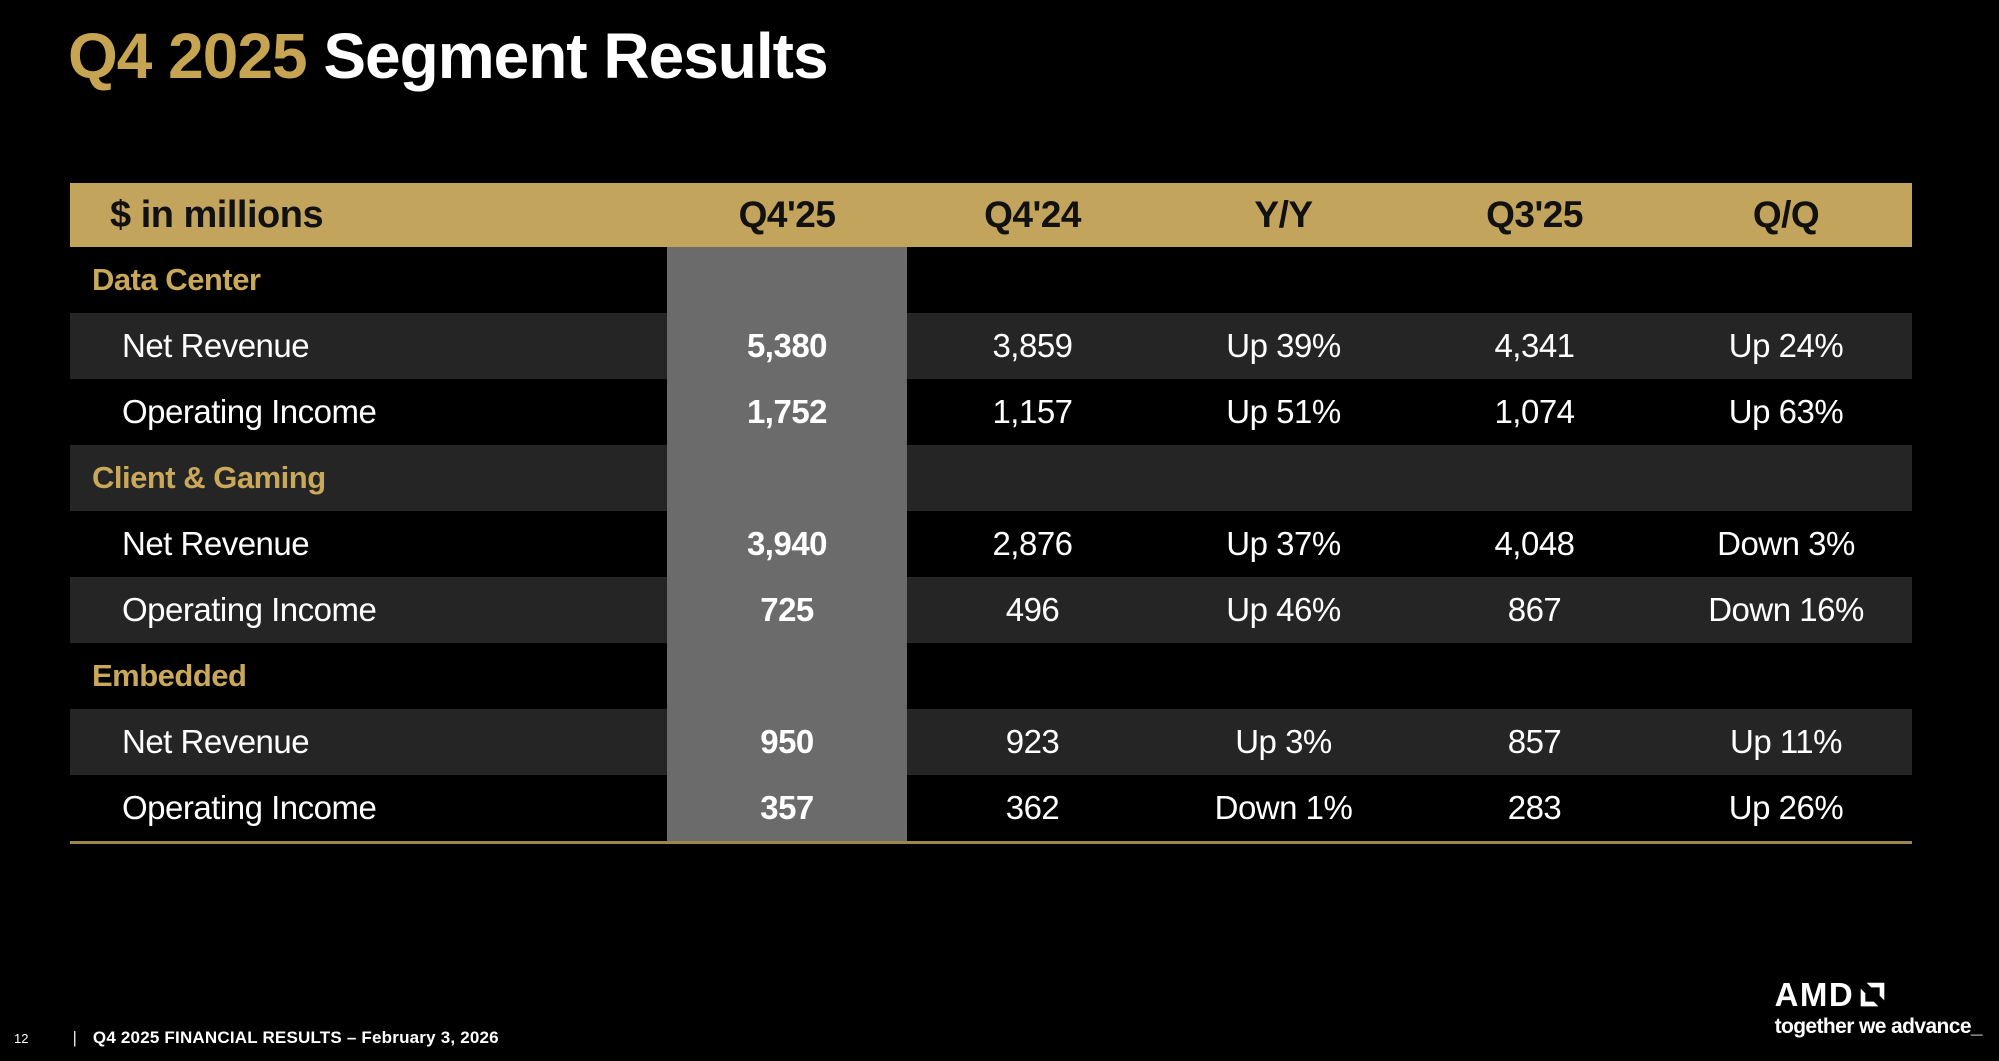  I want to click on table-header-row: $ in millions Q4'25 Q4'24 Y/Y Q3'25 Q/Q, so click(991, 215).